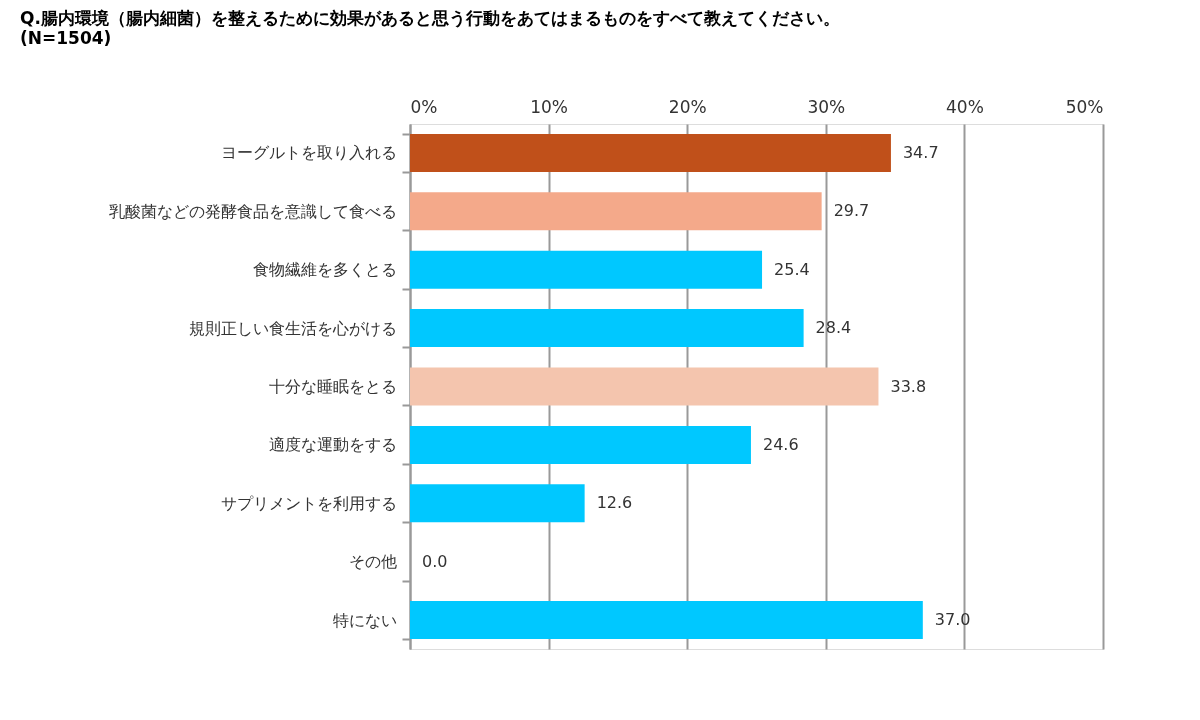 This screenshot has height=720, width=1200. I want to click on y-tick-label: 適度な運動をする, so click(332, 445).